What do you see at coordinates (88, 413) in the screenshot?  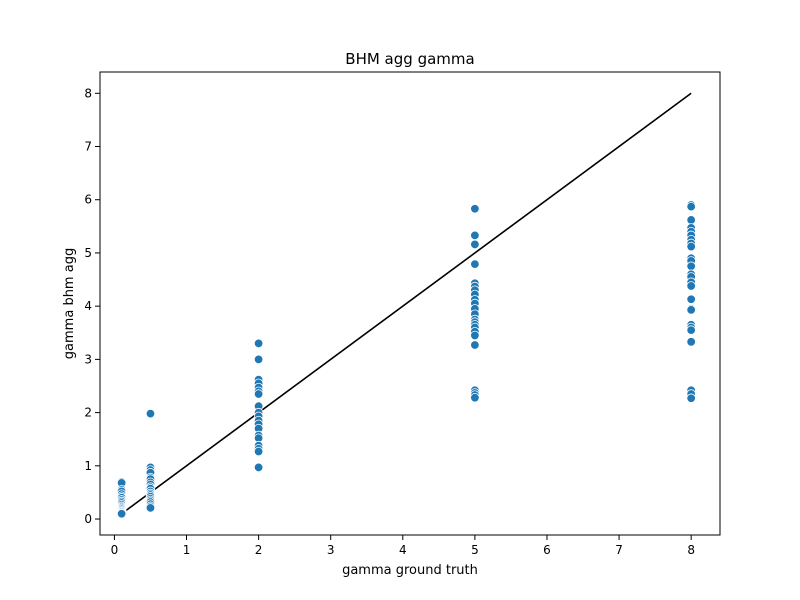 I see `y-tick-label: 2` at bounding box center [88, 413].